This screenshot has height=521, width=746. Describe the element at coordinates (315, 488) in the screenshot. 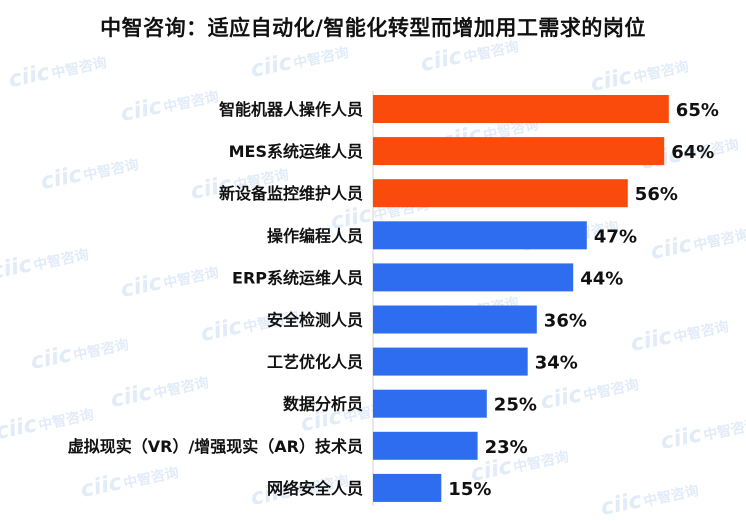

I see `category-label: 网络安全人员` at that location.